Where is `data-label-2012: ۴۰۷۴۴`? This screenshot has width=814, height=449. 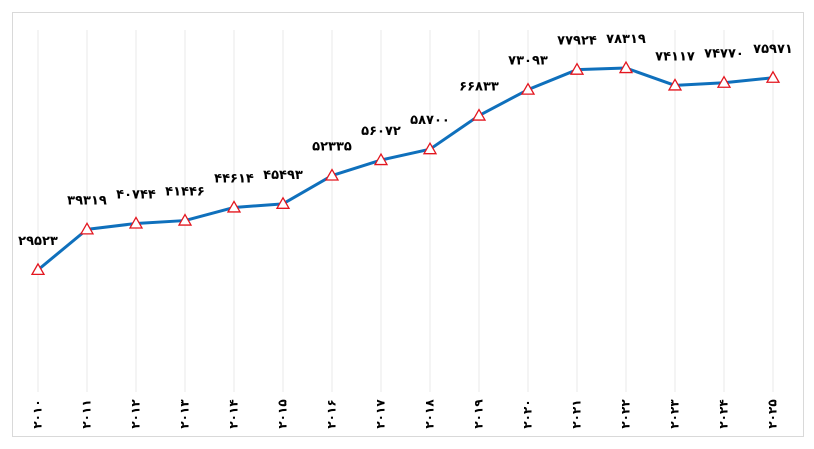
data-label-2012: ۴۰۷۴۴ is located at coordinates (136, 194).